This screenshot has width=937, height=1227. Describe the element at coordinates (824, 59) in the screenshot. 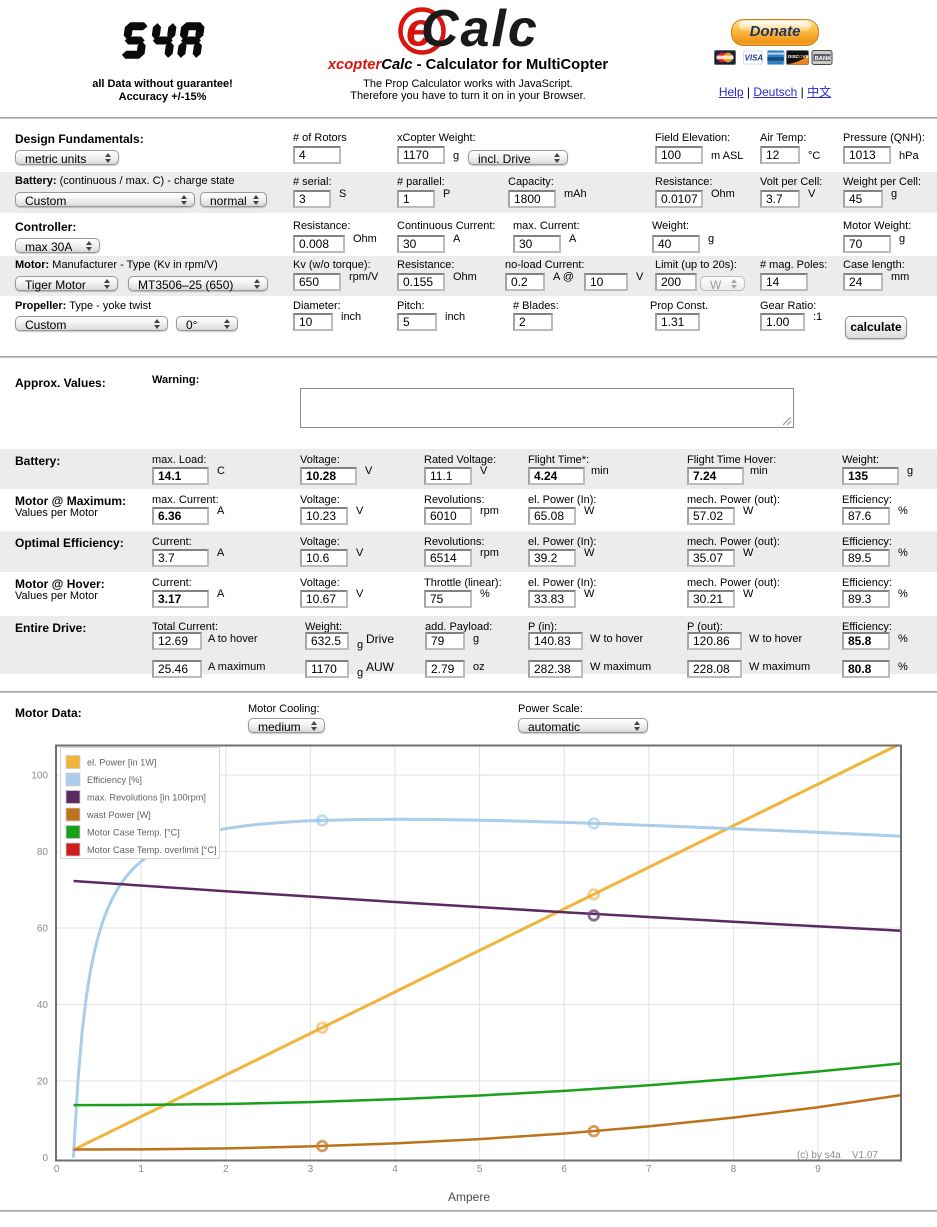

I see `svg-text: BANK` at that location.